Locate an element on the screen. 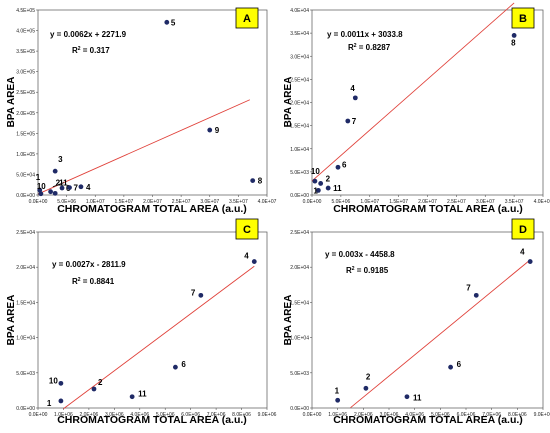  y-tick-label: 1.0E+04 is located at coordinates (299, 150).